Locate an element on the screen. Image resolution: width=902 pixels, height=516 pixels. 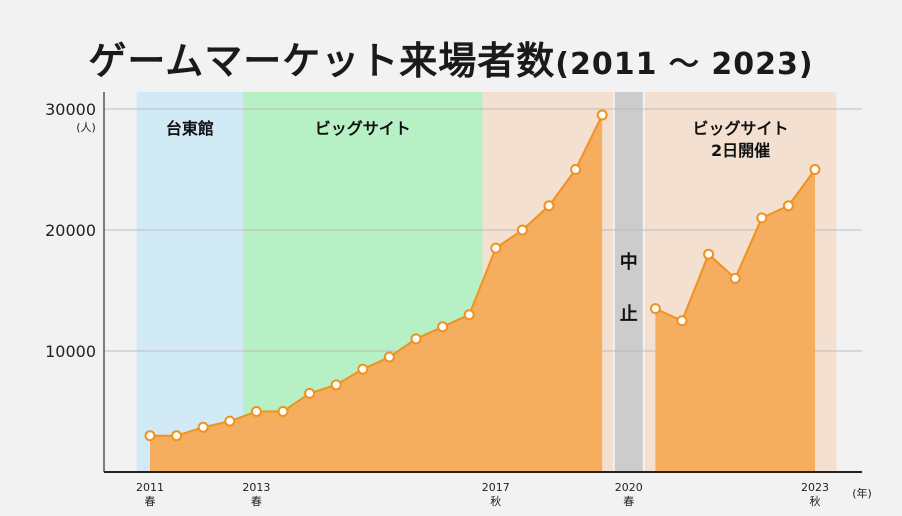
chart-title: ゲームマーケット来場者数(2011 ～ 2023) is located at coordinates (451, 57).